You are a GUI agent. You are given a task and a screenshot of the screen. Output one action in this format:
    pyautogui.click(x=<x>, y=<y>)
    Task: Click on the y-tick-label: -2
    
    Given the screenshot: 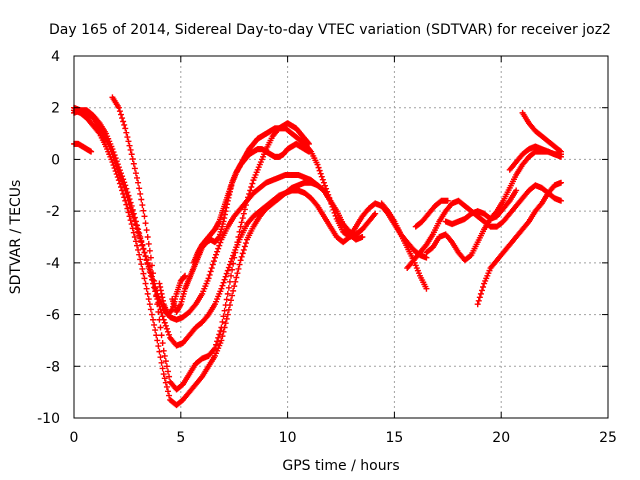 What is the action you would take?
    pyautogui.click(x=53, y=212)
    